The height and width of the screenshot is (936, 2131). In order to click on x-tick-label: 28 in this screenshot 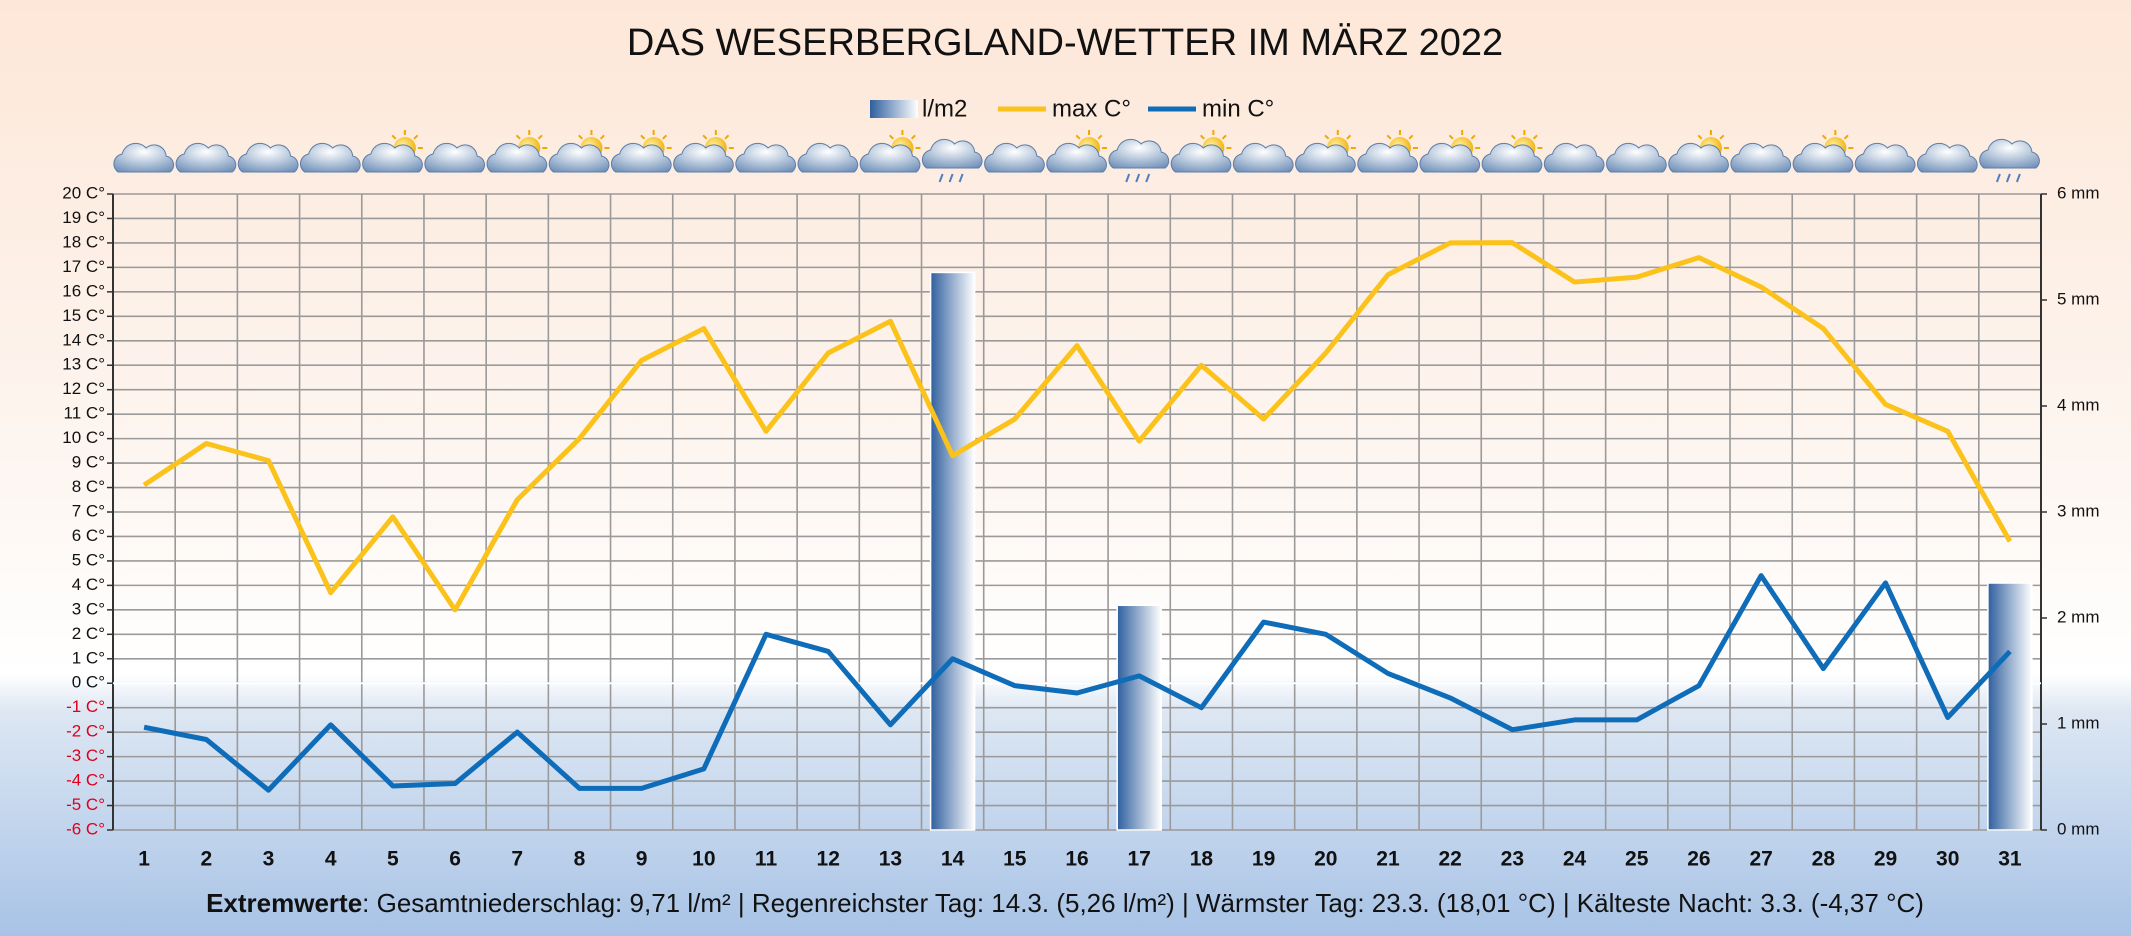, I will do `click(1824, 859)`.